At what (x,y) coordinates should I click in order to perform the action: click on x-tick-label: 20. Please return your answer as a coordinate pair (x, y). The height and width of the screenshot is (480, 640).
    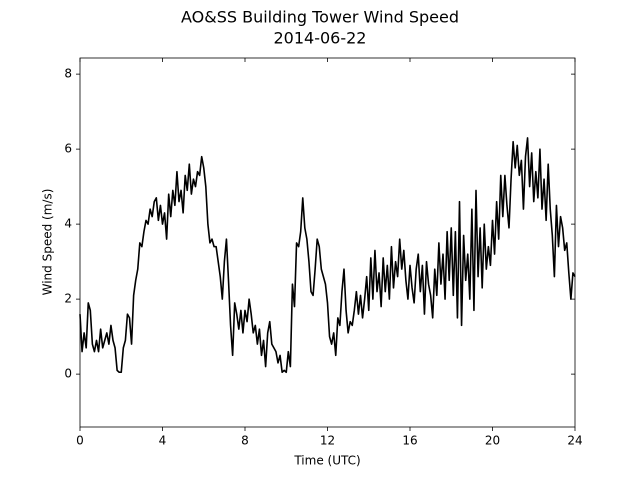
    Looking at the image, I should click on (492, 441).